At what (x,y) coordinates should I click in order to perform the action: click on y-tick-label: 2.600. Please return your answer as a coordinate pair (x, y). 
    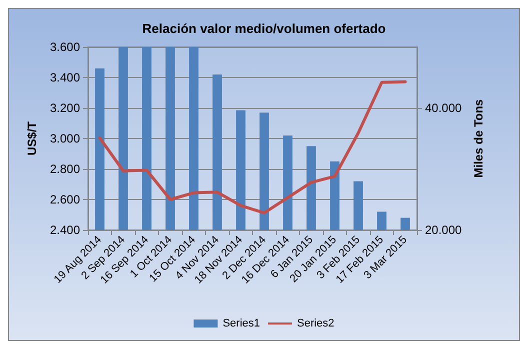
    Looking at the image, I should click on (65, 199).